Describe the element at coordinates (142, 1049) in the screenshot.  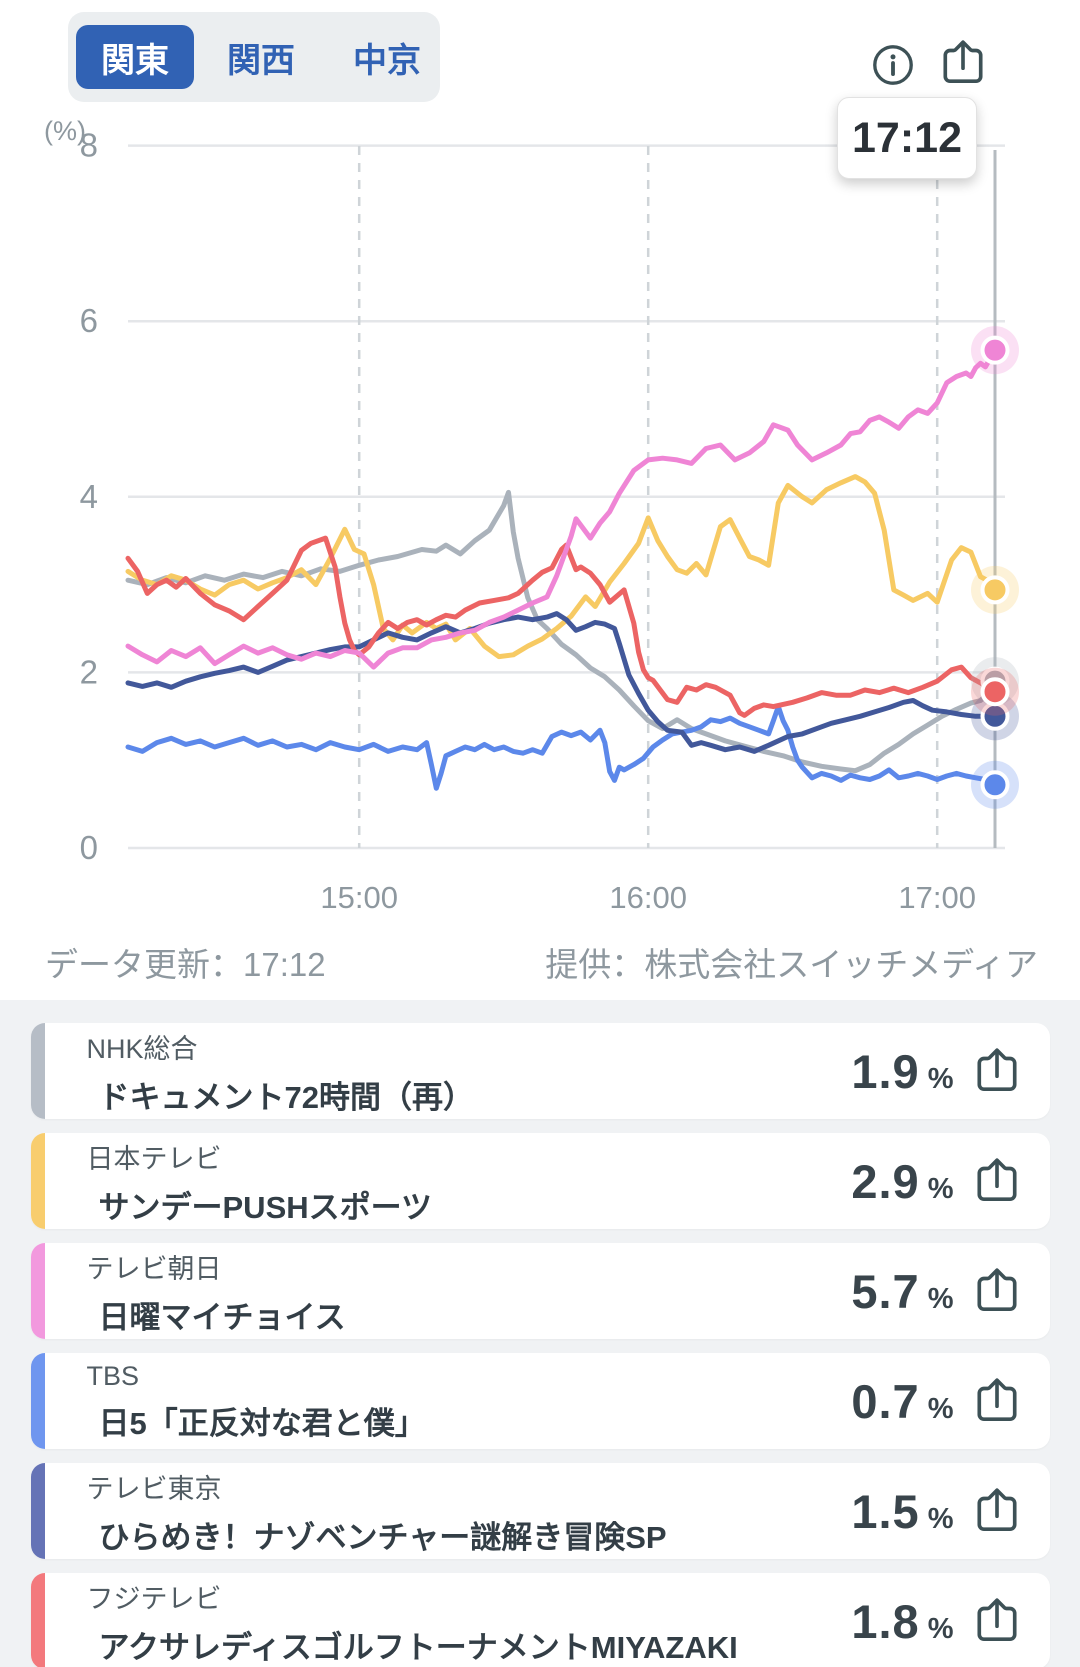
I see `channel-name: NHK総合` at that location.